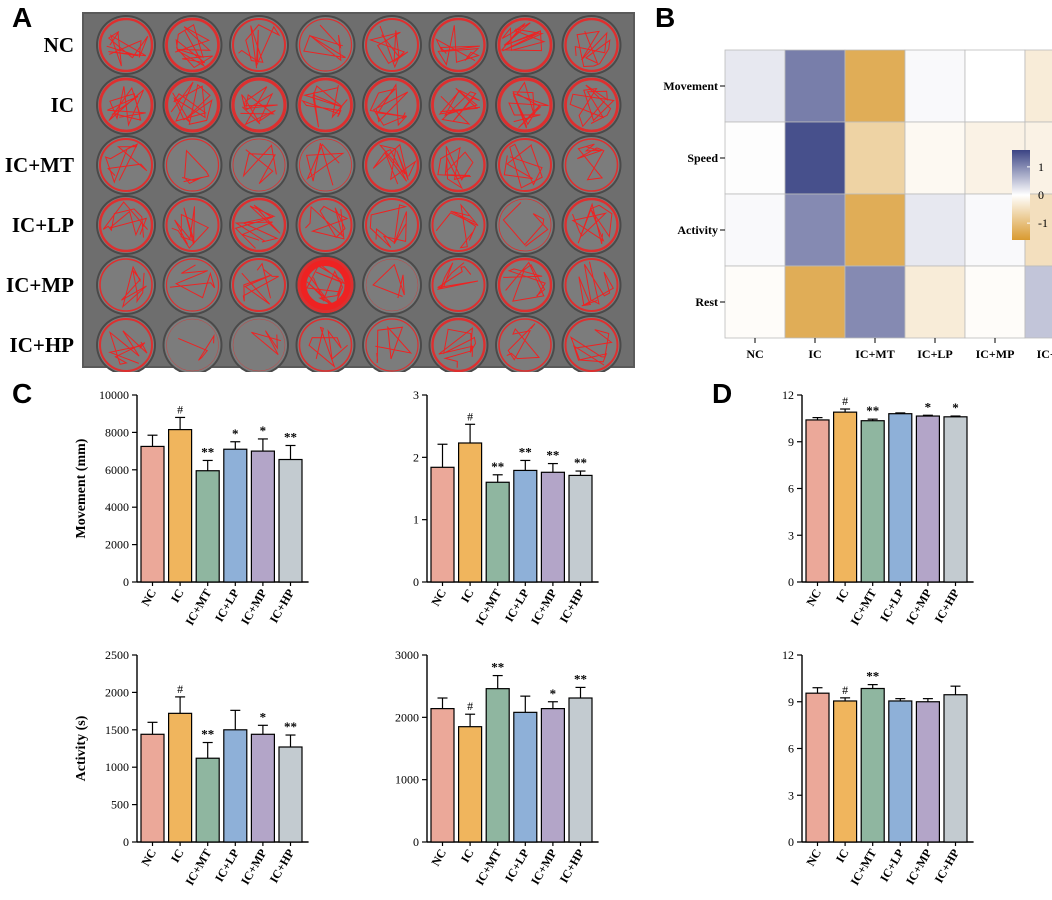 The height and width of the screenshot is (900, 1052). What do you see at coordinates (42, 345) in the screenshot?
I see `well-row-label-5: IC+HP` at bounding box center [42, 345].